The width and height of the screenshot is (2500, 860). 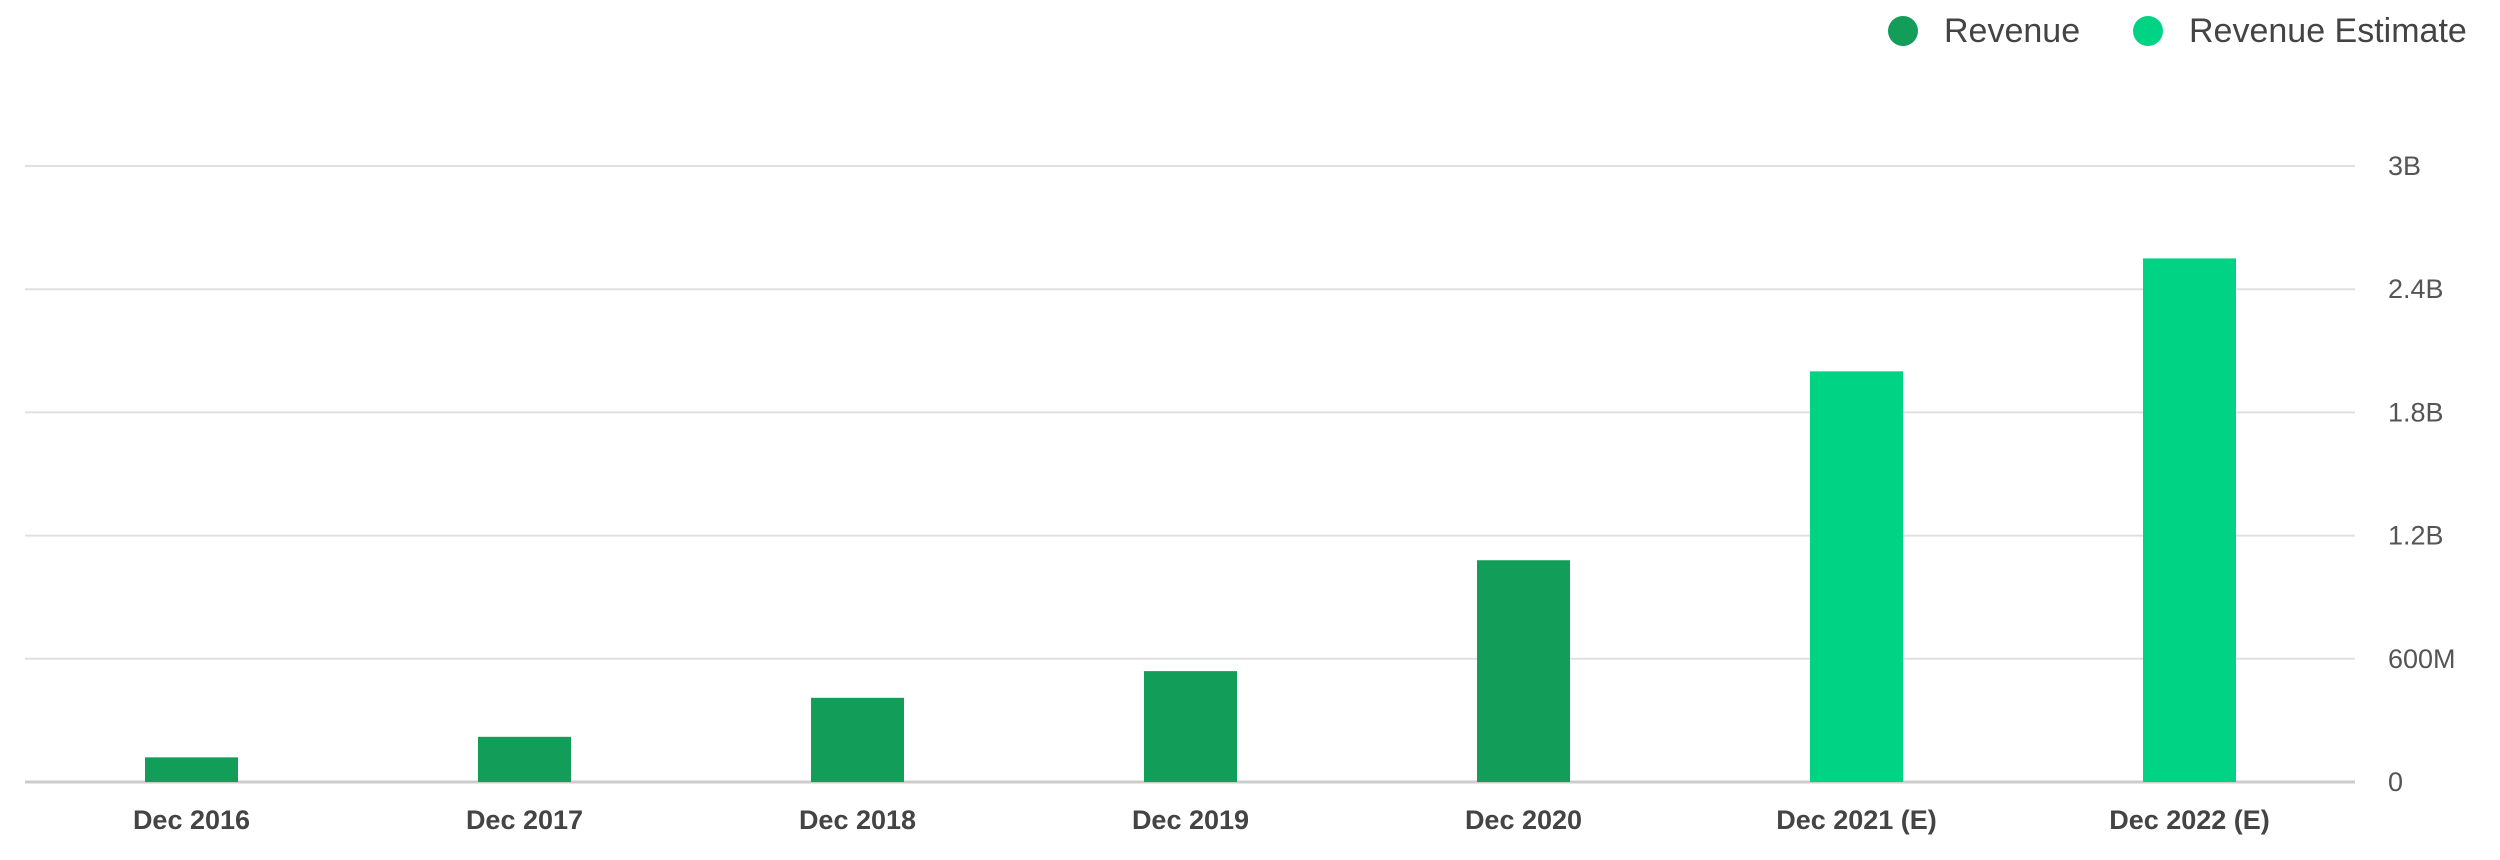 I want to click on x-tick-label: Dec 2020, so click(x=1523, y=820).